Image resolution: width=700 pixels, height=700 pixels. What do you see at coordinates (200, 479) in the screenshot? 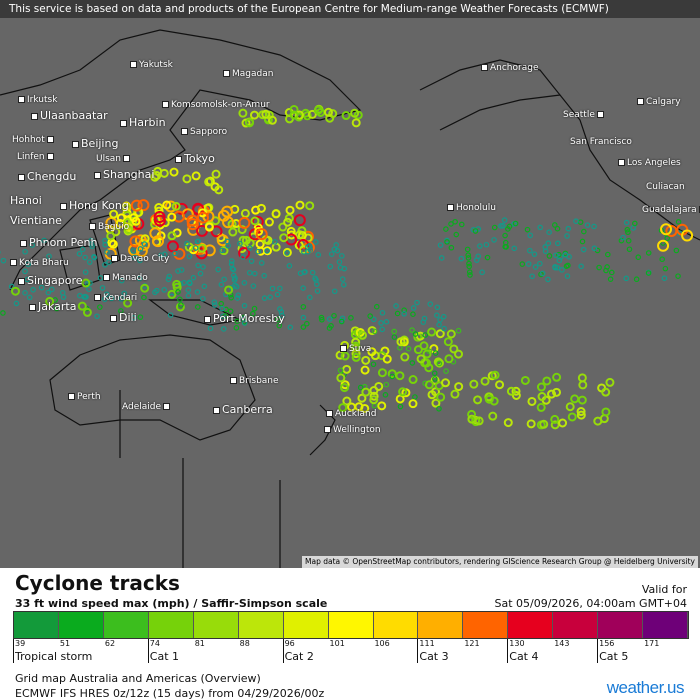
I see `border-line` at bounding box center [200, 479].